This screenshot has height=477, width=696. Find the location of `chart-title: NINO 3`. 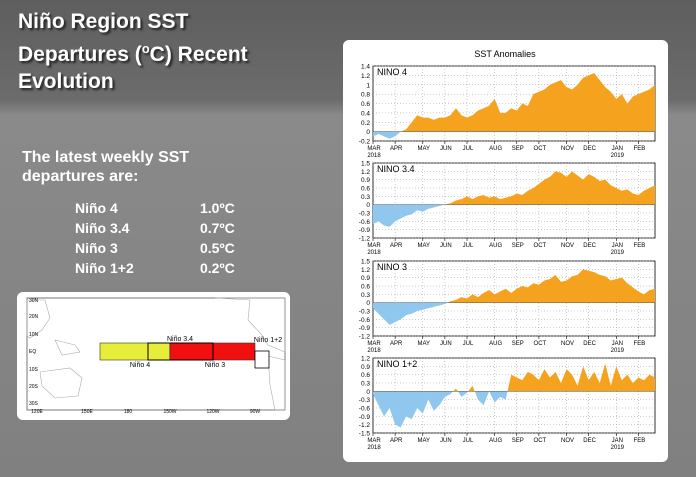

chart-title: NINO 3 is located at coordinates (392, 267).